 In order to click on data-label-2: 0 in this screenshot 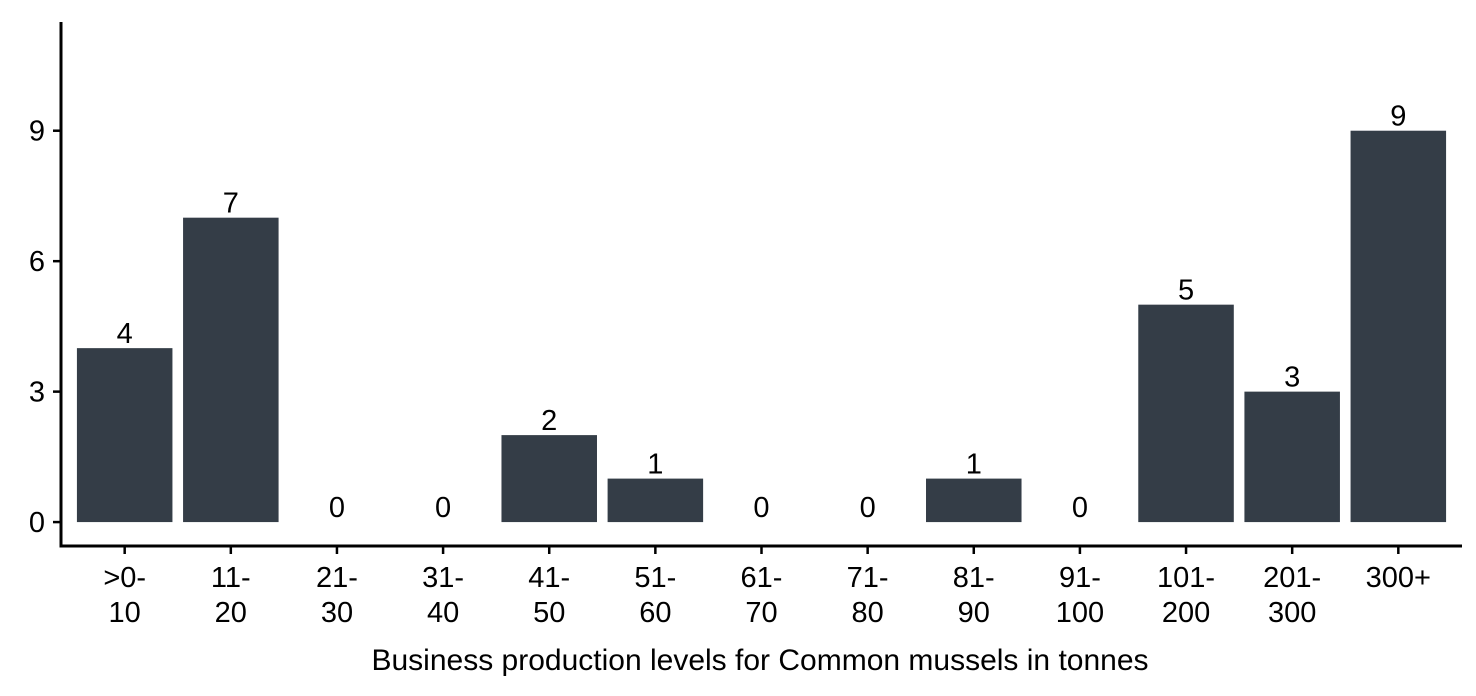, I will do `click(337, 508)`.